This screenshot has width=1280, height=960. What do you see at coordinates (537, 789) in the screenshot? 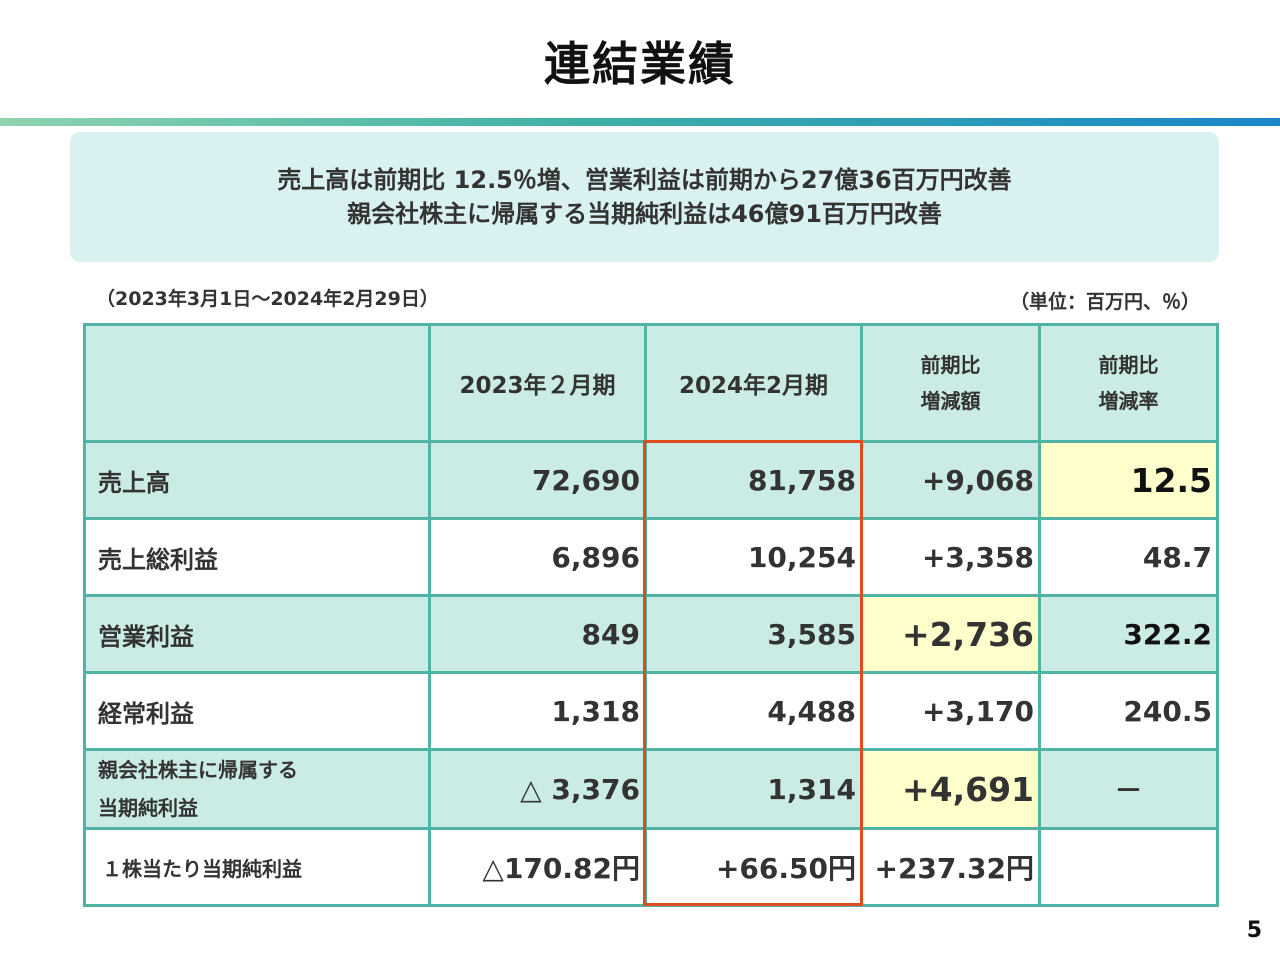
I see `cell-fy2023: △ 3,376` at bounding box center [537, 789].